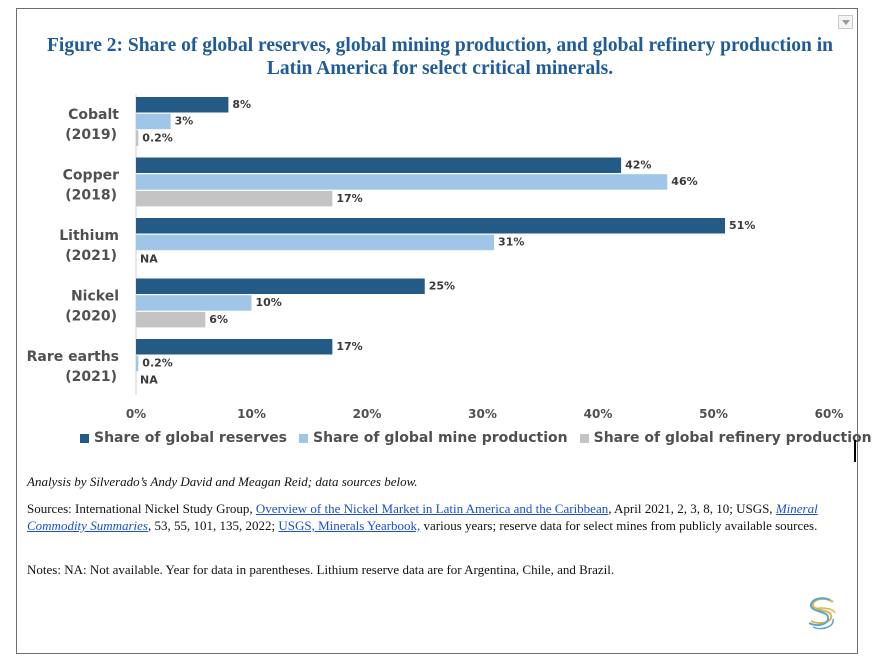 The height and width of the screenshot is (666, 884). I want to click on category-label: Copper, so click(91, 176).